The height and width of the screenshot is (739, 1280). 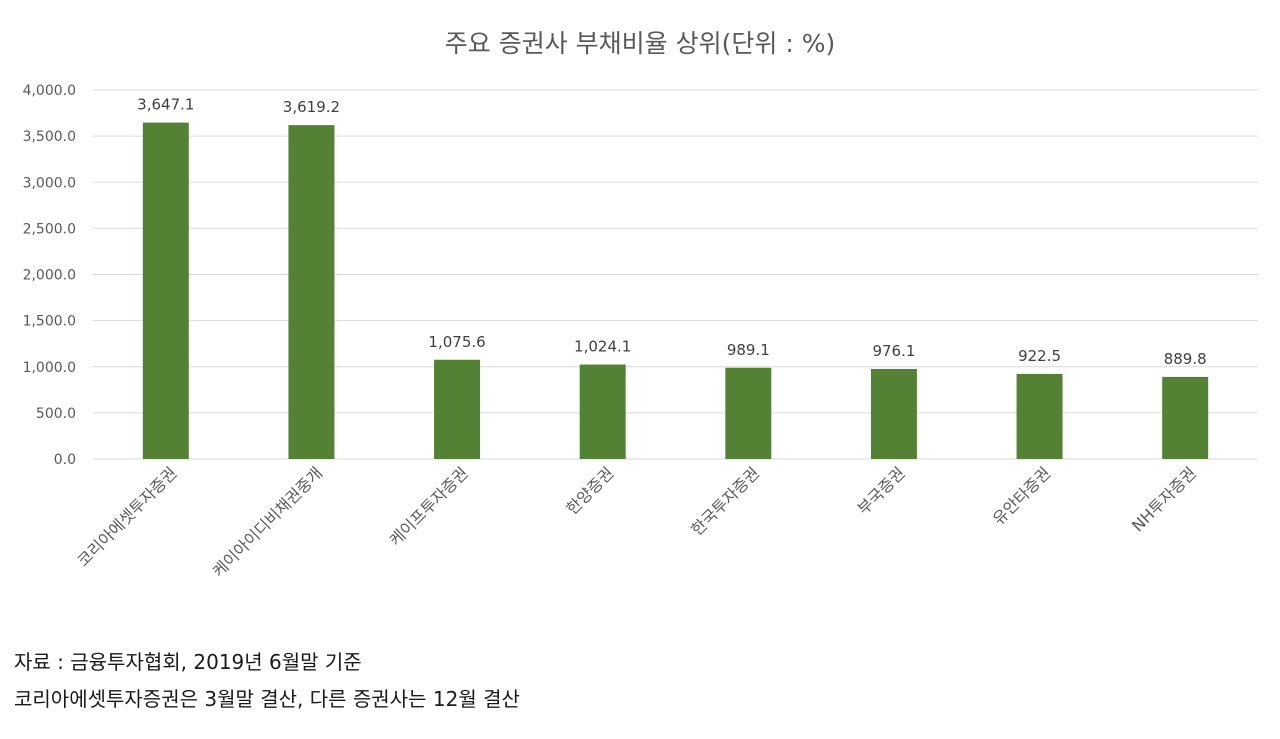 I want to click on x-tick-label: 케이아이디비채권중개, so click(x=268, y=522).